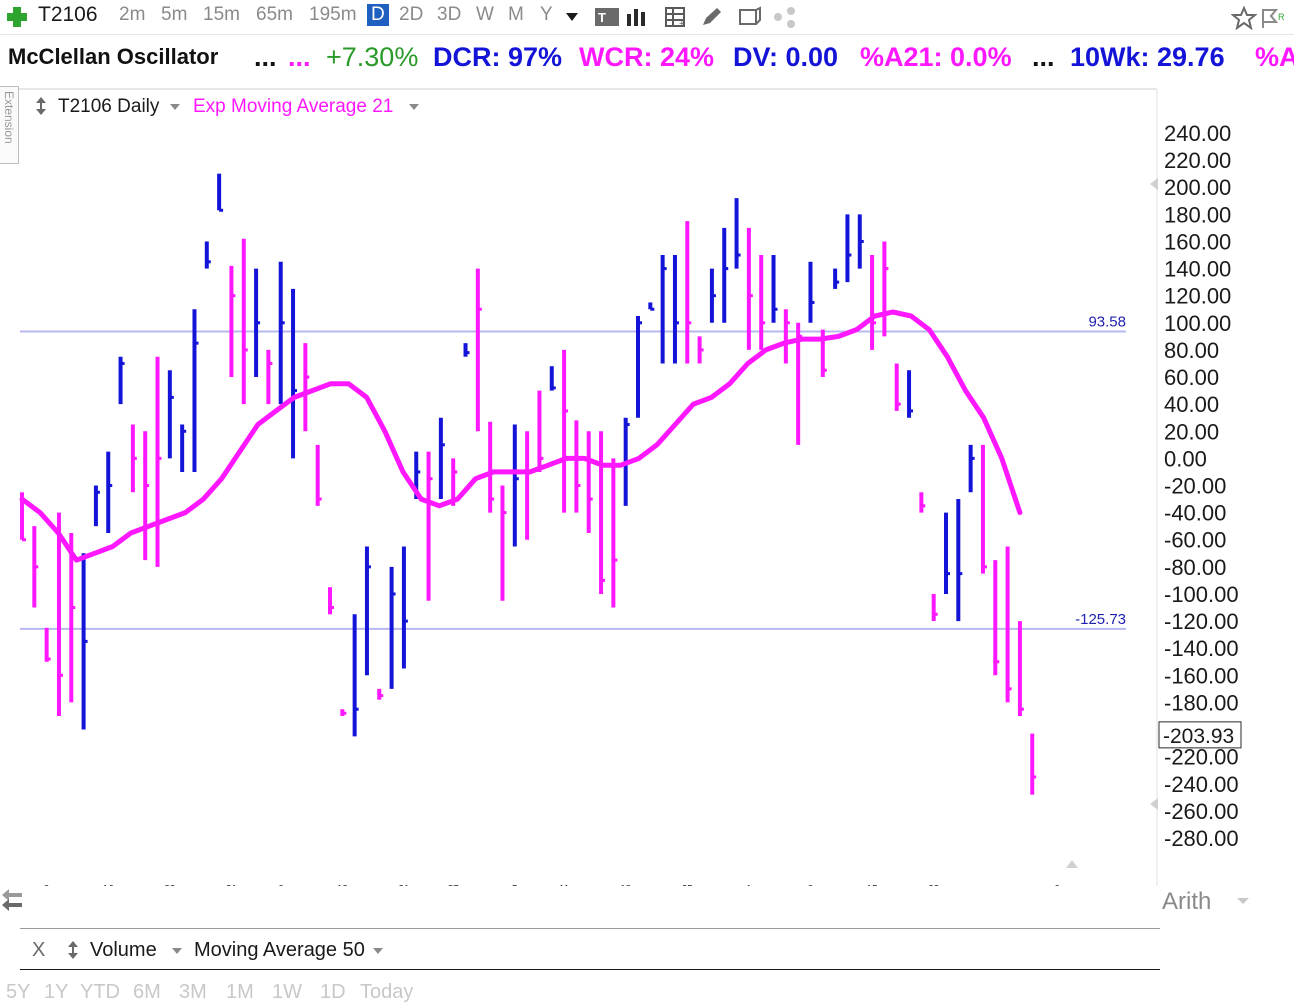  I want to click on header-cutoff: %A, so click(1274, 57).